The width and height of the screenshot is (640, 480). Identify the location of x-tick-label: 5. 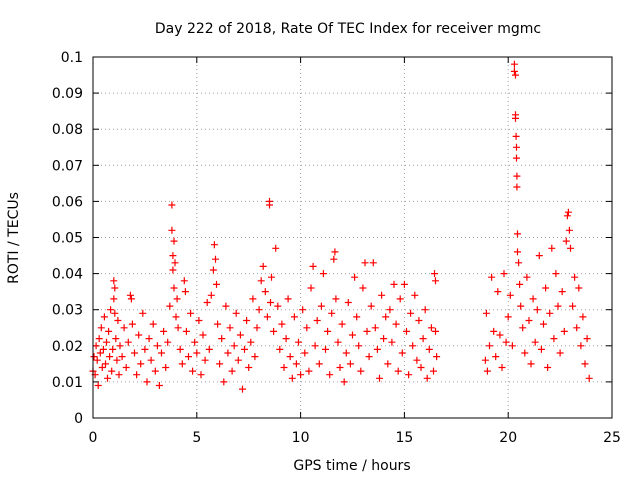
(196, 438).